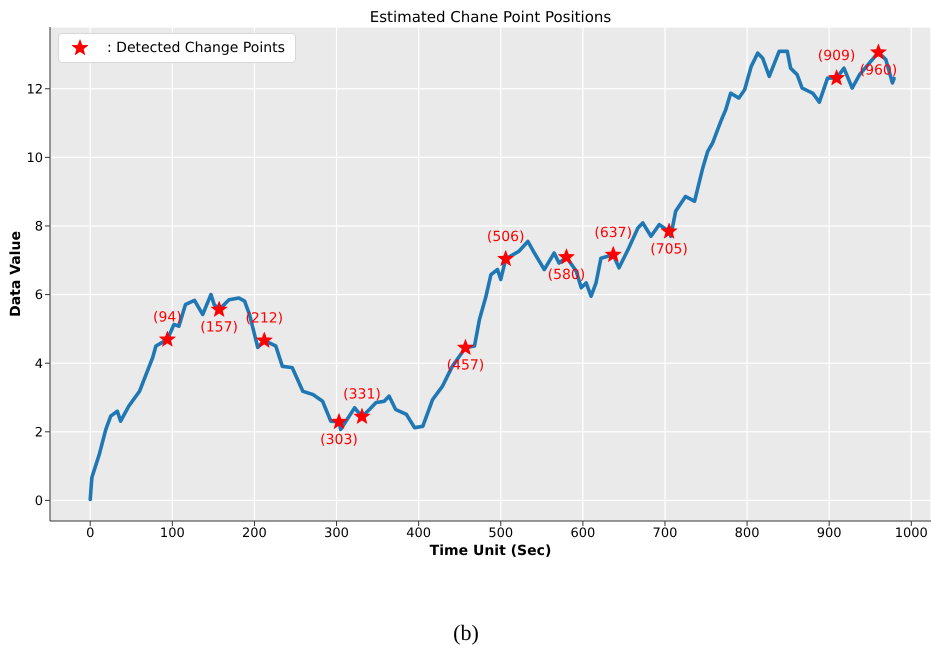  Describe the element at coordinates (669, 249) in the screenshot. I see `annotation: (705)` at that location.